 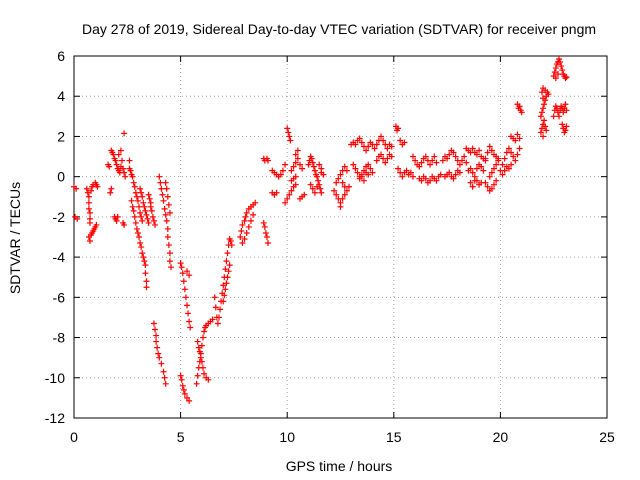 I want to click on y-tick-label: 2, so click(x=61, y=136).